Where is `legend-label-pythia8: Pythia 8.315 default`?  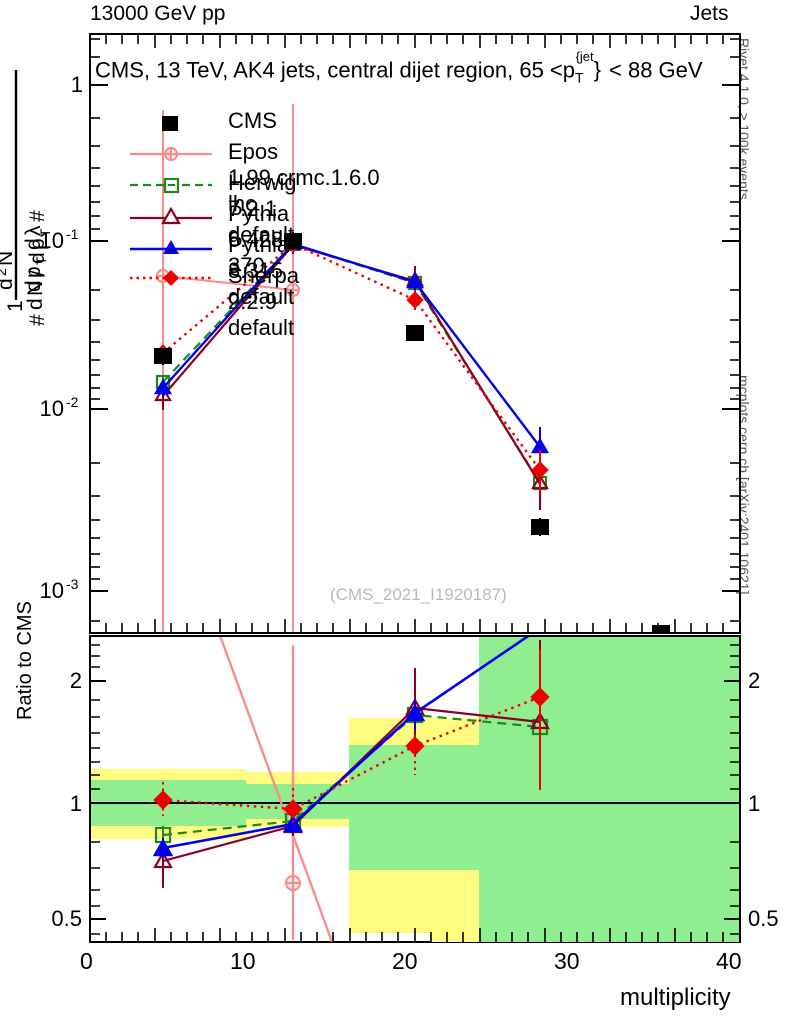 legend-label-pythia8: Pythia 8.315 default is located at coordinates (261, 270).